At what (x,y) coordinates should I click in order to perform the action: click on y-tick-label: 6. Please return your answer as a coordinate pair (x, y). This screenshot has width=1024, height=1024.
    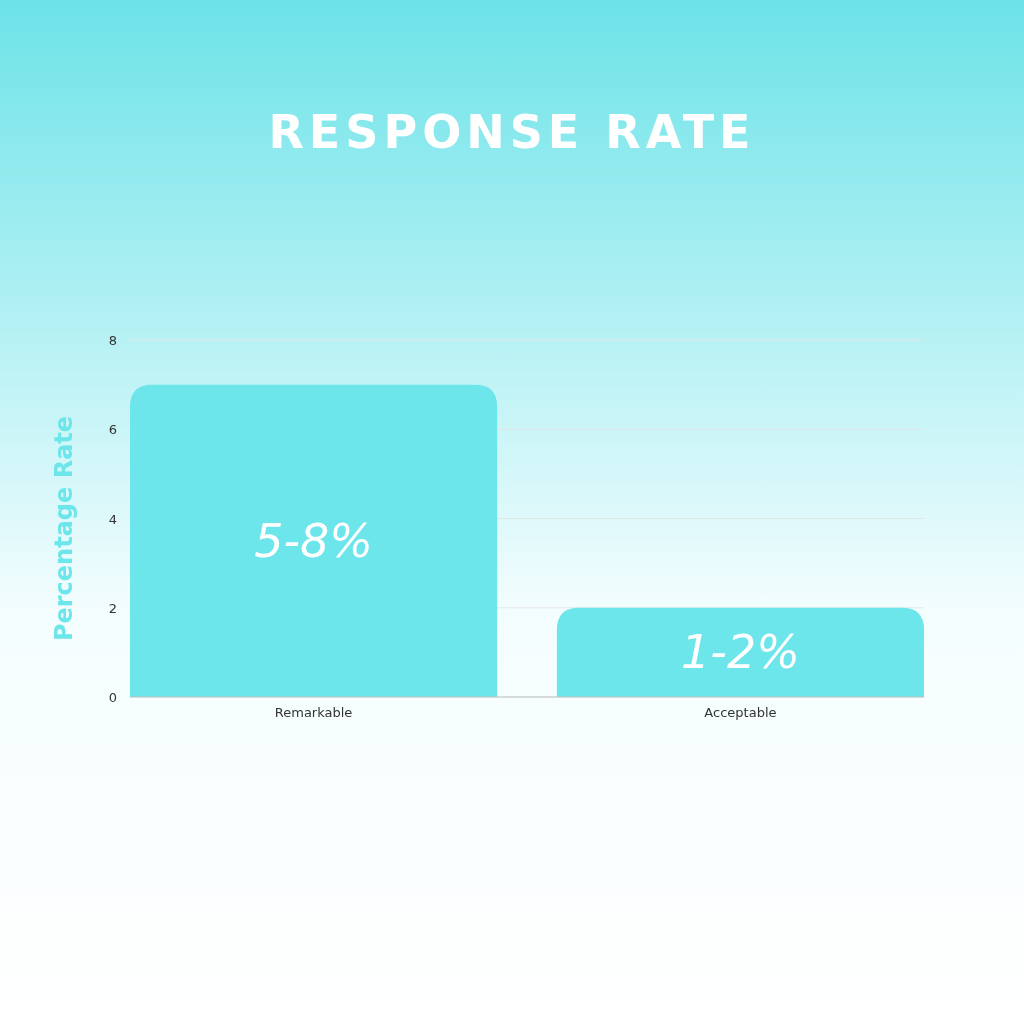
    Looking at the image, I should click on (112, 430).